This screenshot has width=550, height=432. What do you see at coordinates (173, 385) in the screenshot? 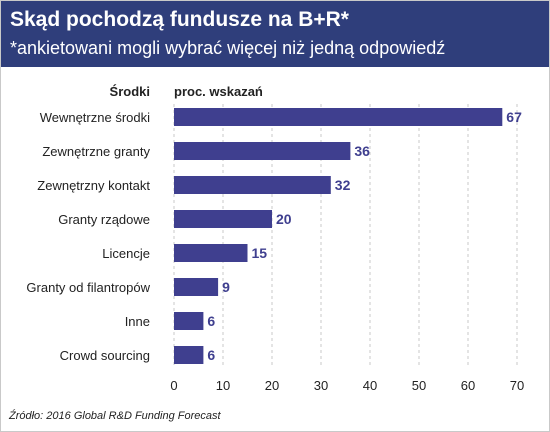
I see `x-tick-label: 0` at bounding box center [173, 385].